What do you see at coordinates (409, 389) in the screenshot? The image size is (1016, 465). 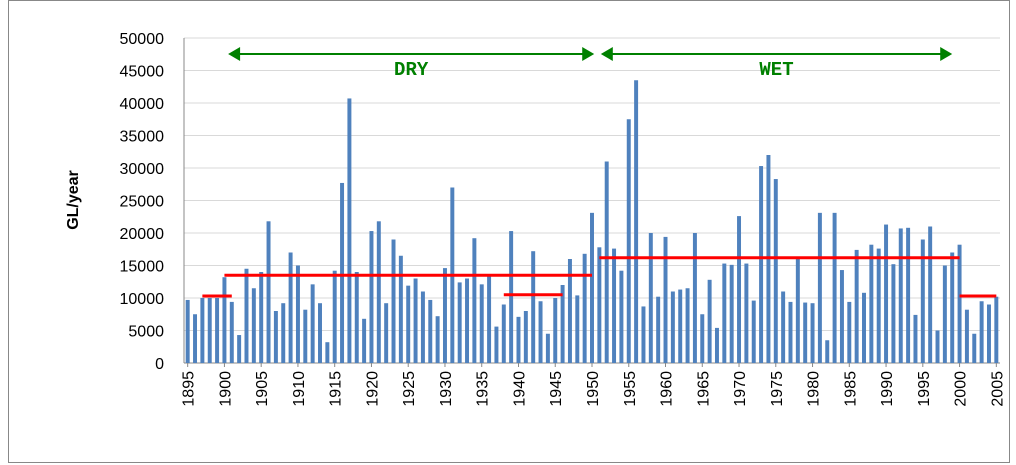 I see `x-tick-label: 1925` at bounding box center [409, 389].